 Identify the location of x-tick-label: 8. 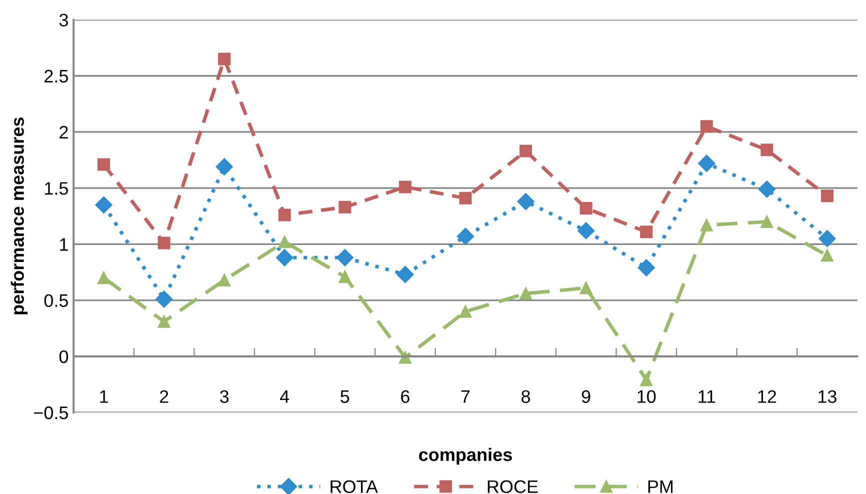
(526, 396).